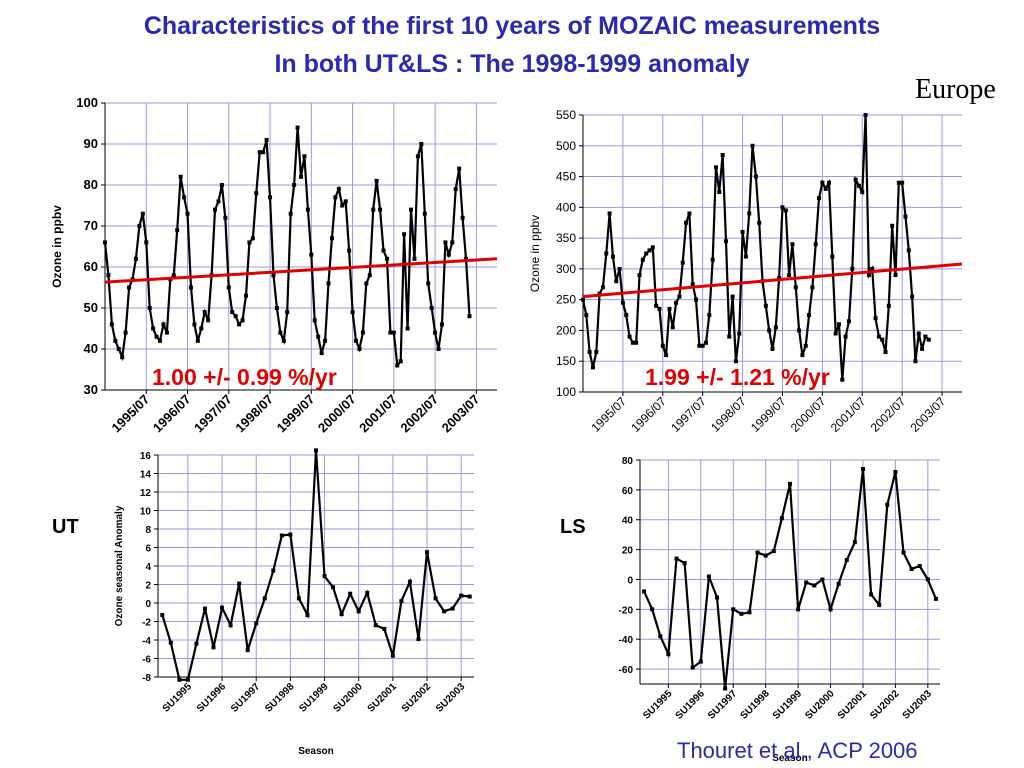  What do you see at coordinates (419, 414) in the screenshot?
I see `x-tick-label: 2002/07` at bounding box center [419, 414].